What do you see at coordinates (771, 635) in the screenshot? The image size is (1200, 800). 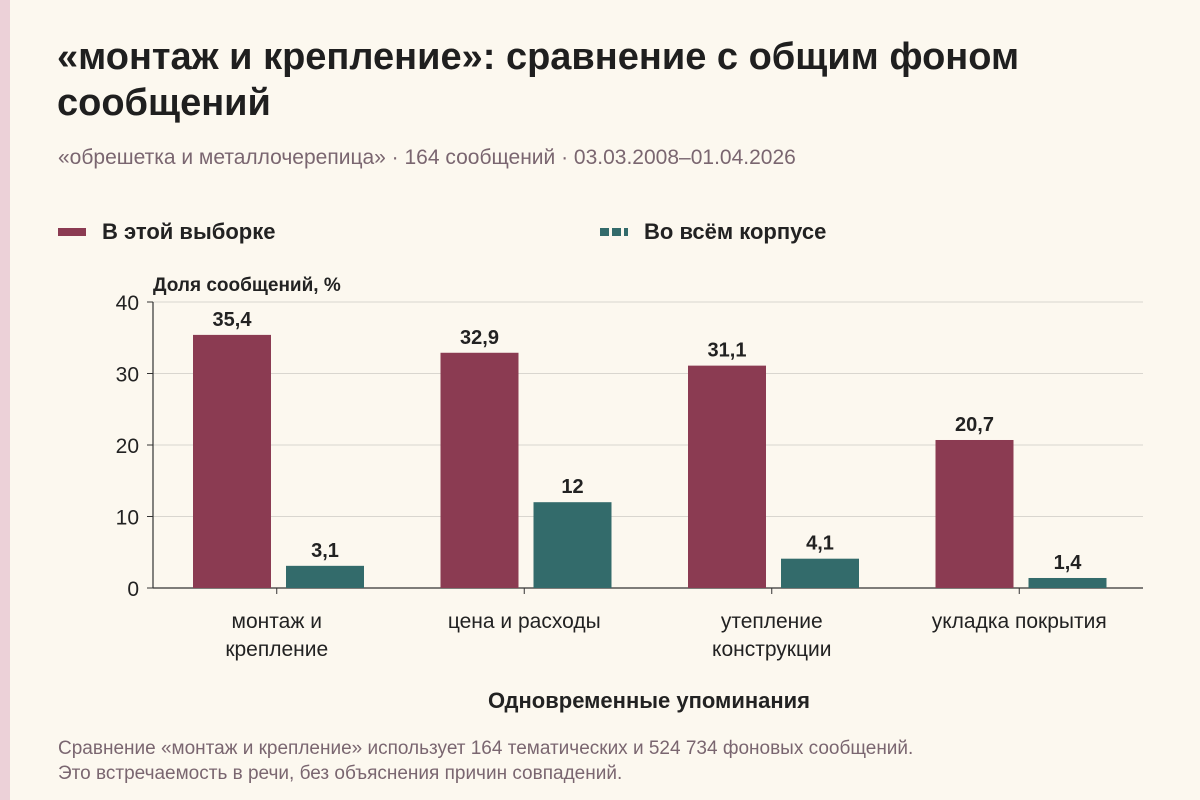 I see `x-tick-label: утепление конструкции` at bounding box center [771, 635].